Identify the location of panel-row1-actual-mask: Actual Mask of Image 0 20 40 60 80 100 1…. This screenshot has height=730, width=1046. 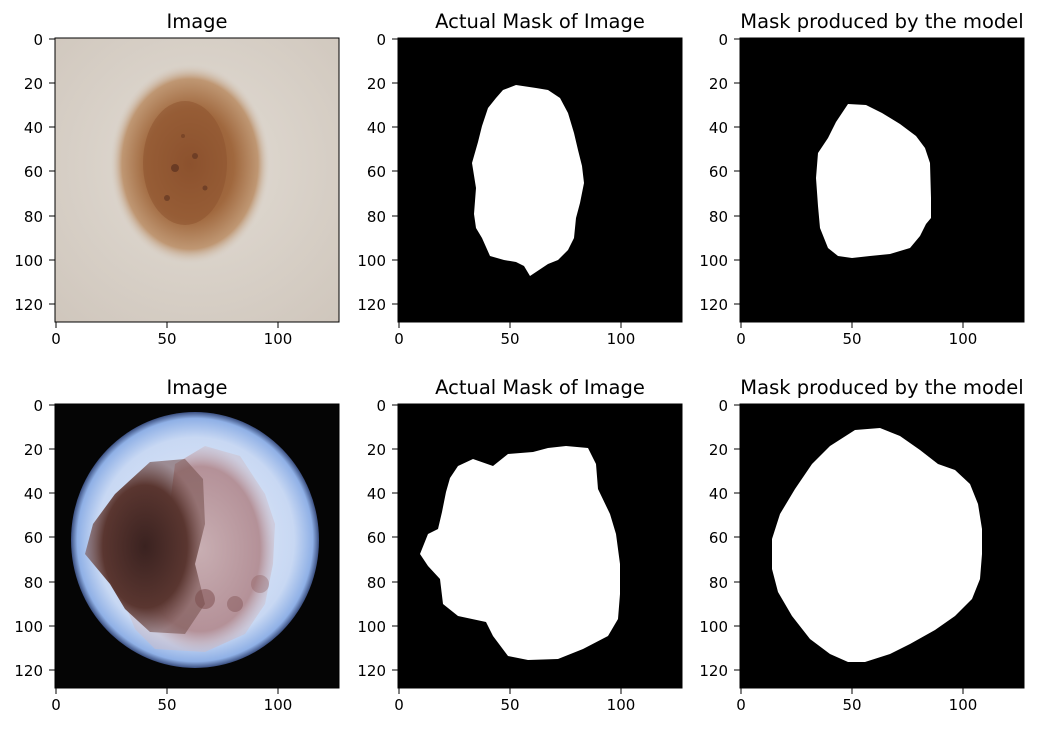
(520, 179).